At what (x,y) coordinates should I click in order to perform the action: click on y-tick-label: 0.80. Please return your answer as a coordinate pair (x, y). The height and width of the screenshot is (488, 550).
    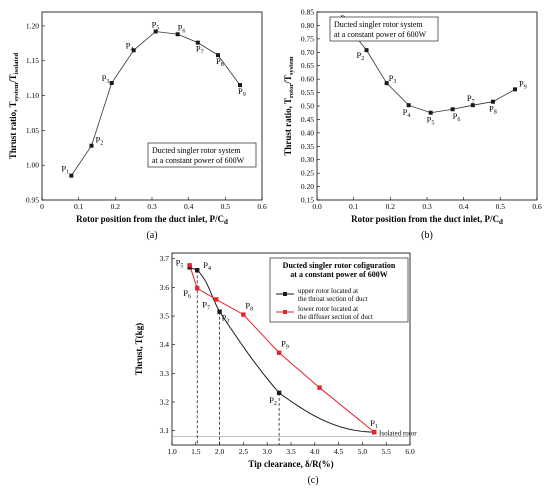
    Looking at the image, I should click on (307, 25).